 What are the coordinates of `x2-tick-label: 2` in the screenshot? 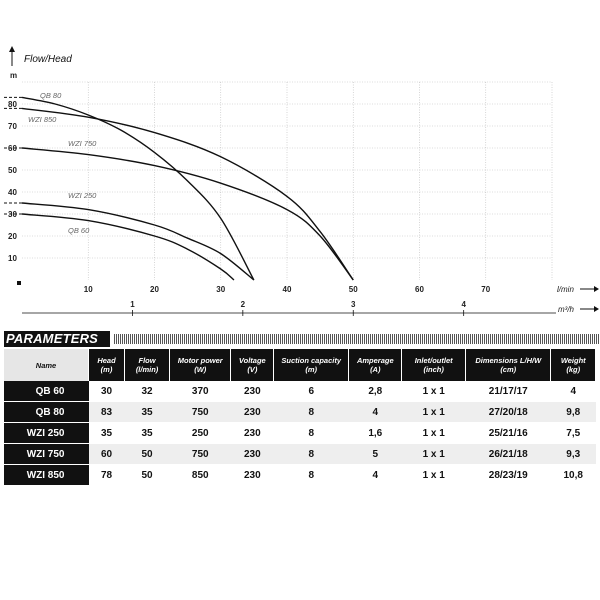 It's located at (243, 304).